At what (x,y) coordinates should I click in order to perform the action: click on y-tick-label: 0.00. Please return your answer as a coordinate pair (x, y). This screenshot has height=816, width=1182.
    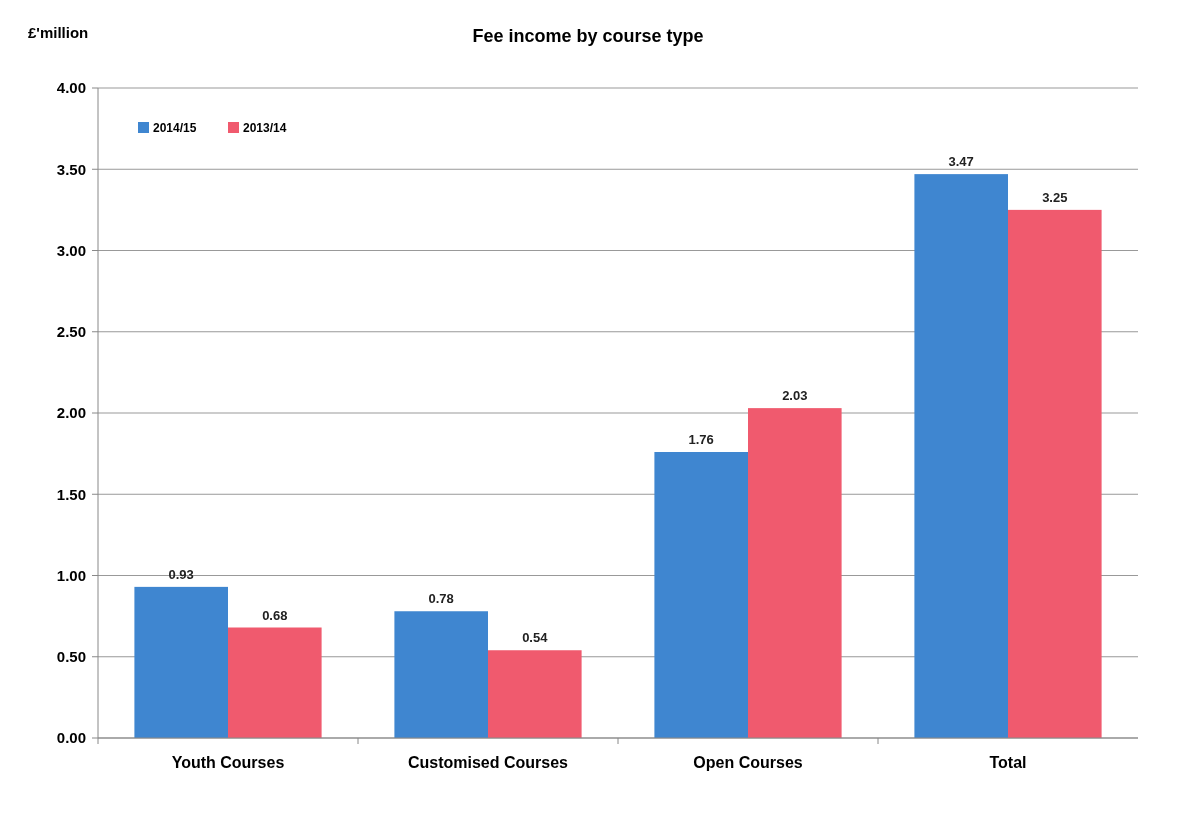
    Looking at the image, I should click on (71, 738).